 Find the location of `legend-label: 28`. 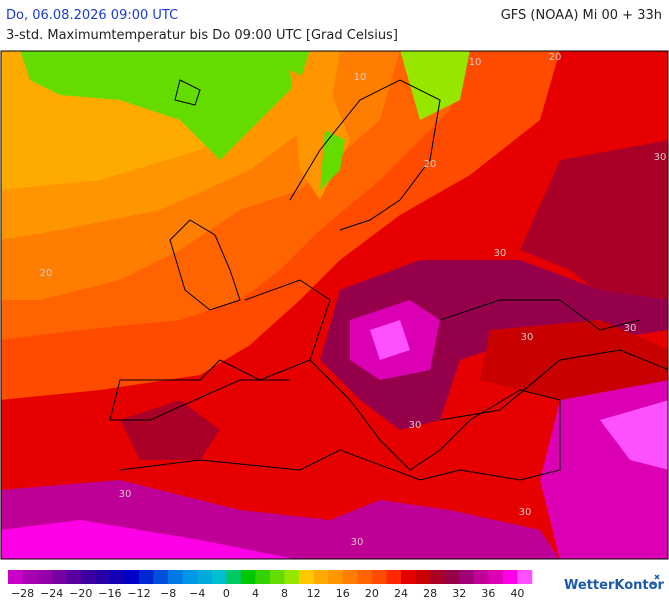

legend-label: 28 is located at coordinates (430, 593).